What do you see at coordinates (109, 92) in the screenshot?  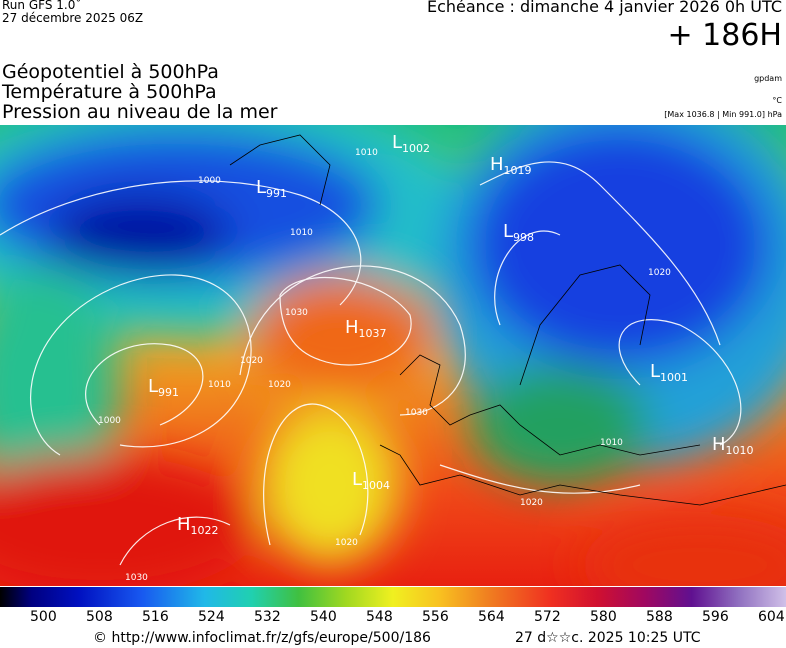 I see `field-name: Température à 500hPa` at bounding box center [109, 92].